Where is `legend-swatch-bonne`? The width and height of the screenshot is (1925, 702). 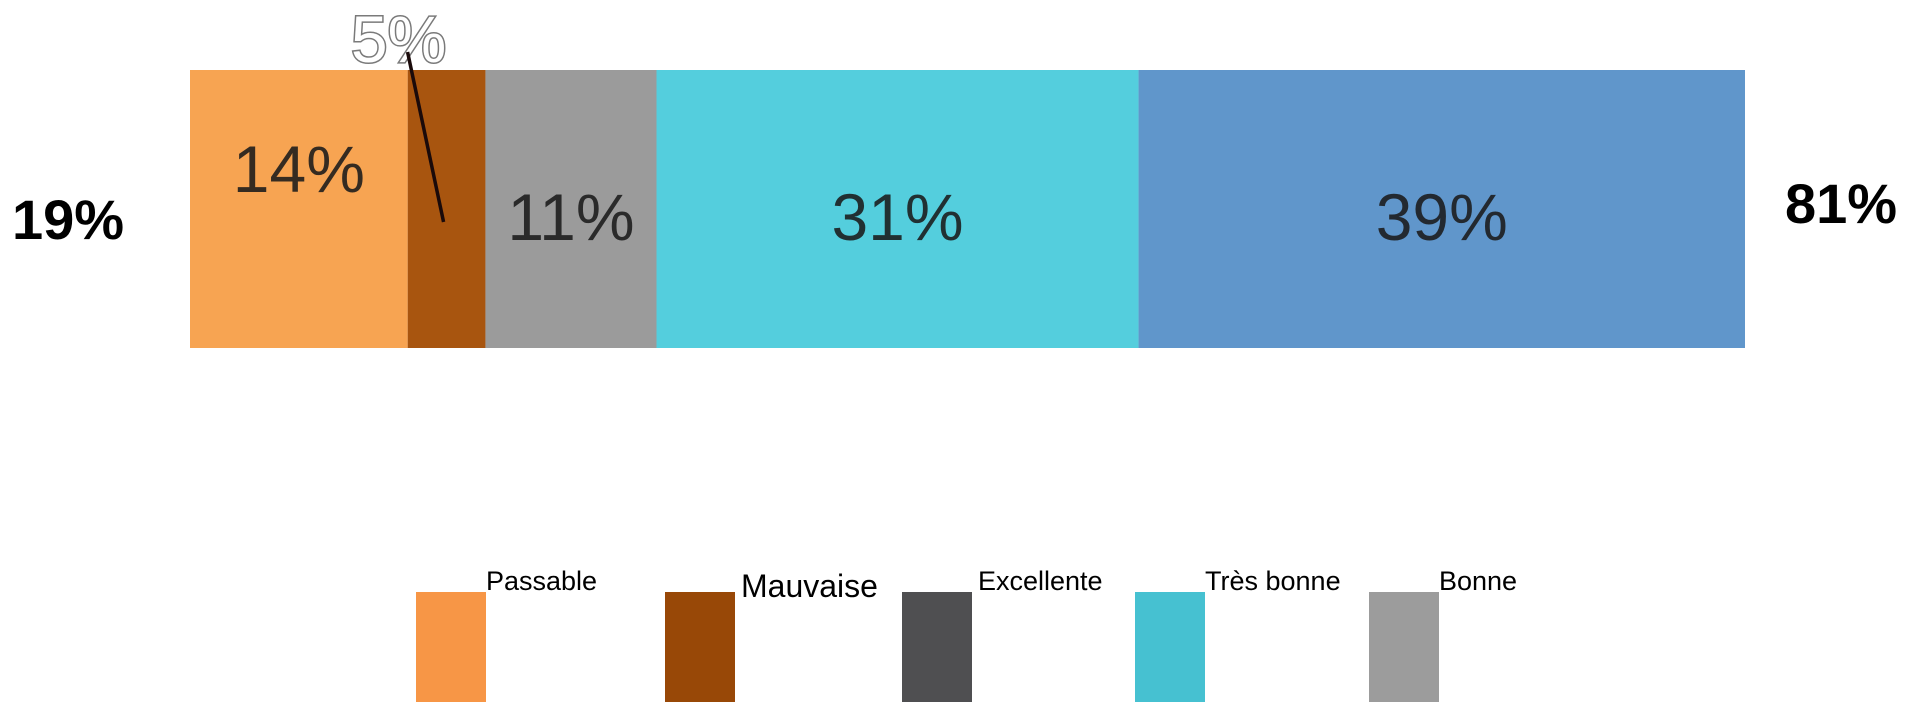 legend-swatch-bonne is located at coordinates (1404, 647).